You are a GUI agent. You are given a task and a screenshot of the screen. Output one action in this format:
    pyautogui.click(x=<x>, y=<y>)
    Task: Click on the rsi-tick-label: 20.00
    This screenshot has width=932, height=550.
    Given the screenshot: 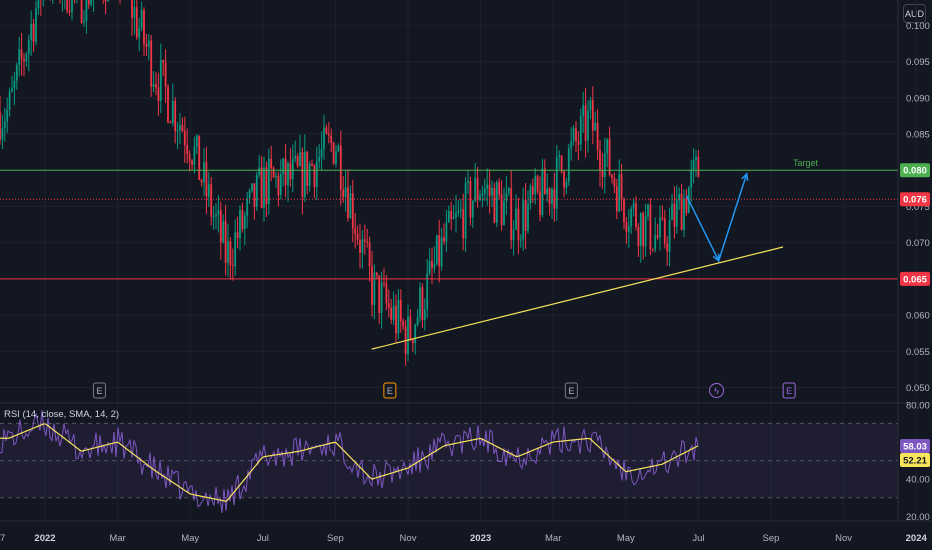 What is the action you would take?
    pyautogui.click(x=918, y=517)
    